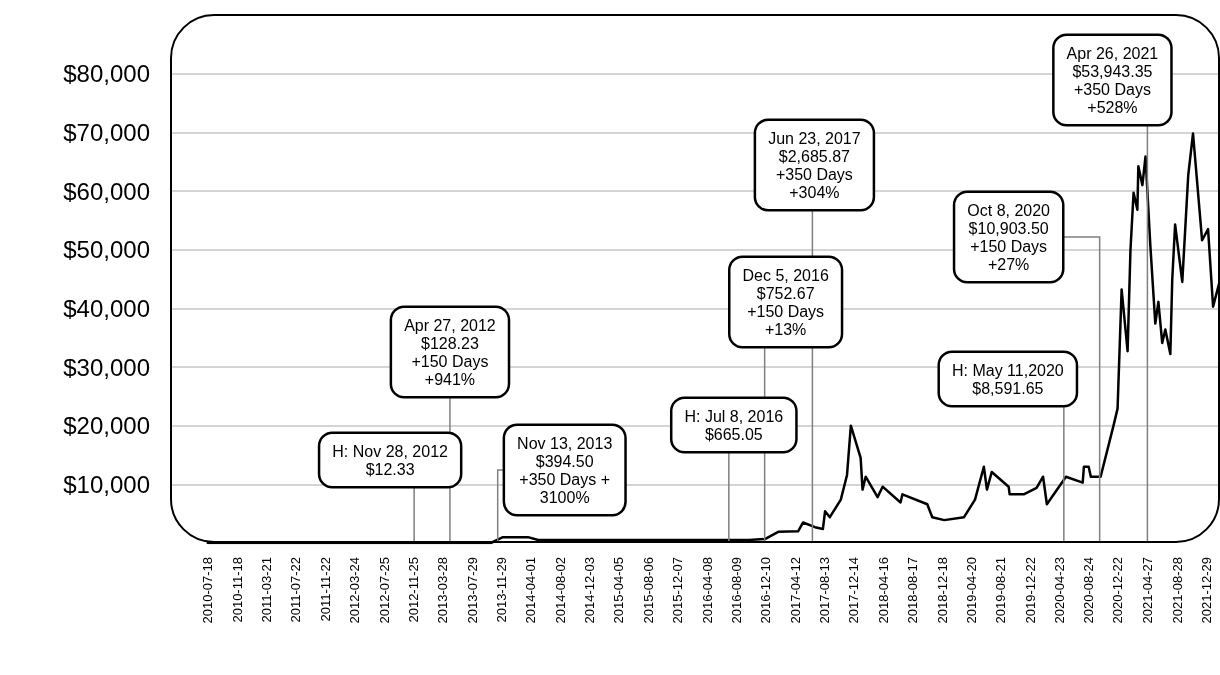 The width and height of the screenshot is (1220, 675). I want to click on x-tick-label: 2021-08-28, so click(1177, 590).